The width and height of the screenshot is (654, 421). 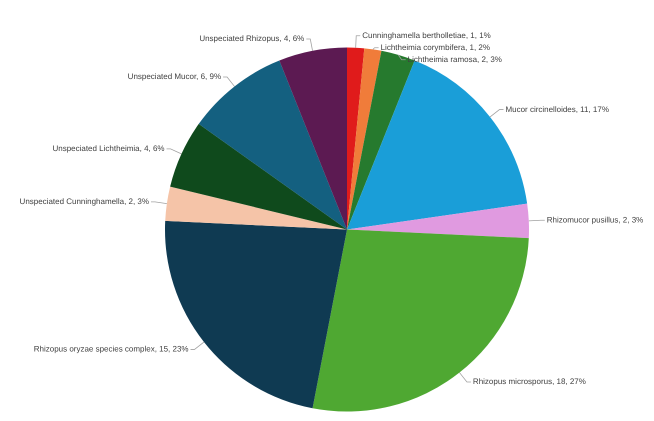 I want to click on slice-label: Rhizopus microsporus, 18, 27%, so click(x=529, y=381).